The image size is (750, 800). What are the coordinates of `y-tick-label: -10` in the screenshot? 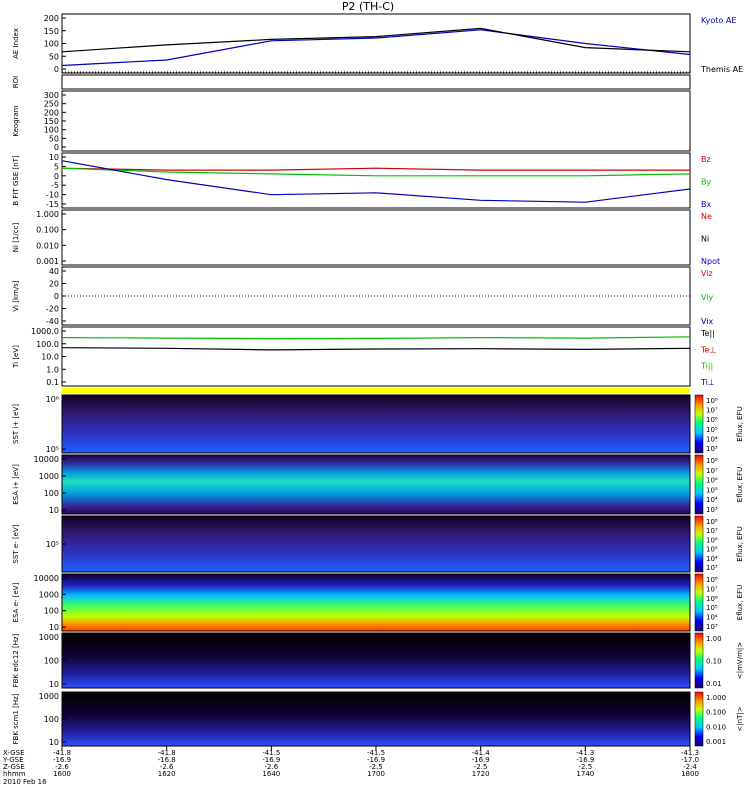 It's located at (52, 195).